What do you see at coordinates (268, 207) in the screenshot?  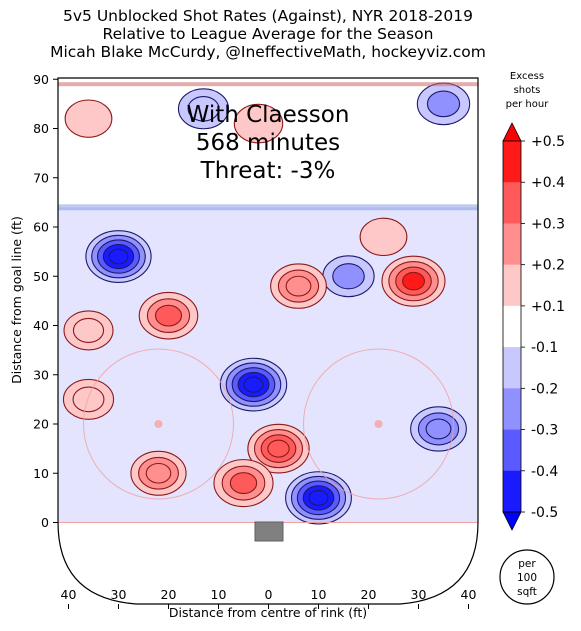 I see `blue-line` at bounding box center [268, 207].